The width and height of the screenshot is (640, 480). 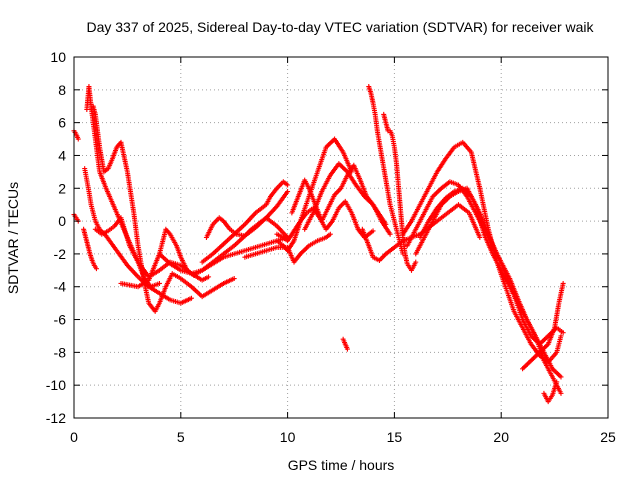 What do you see at coordinates (62, 155) in the screenshot?
I see `y-tick-label: 4` at bounding box center [62, 155].